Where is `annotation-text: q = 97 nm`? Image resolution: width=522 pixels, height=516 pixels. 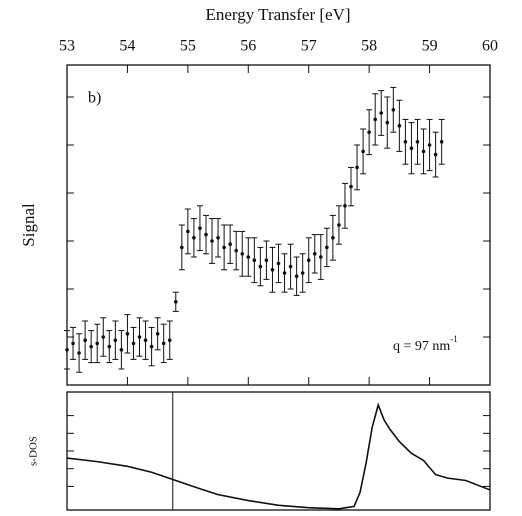
annotation-text: q = 97 nm is located at coordinates (421, 346).